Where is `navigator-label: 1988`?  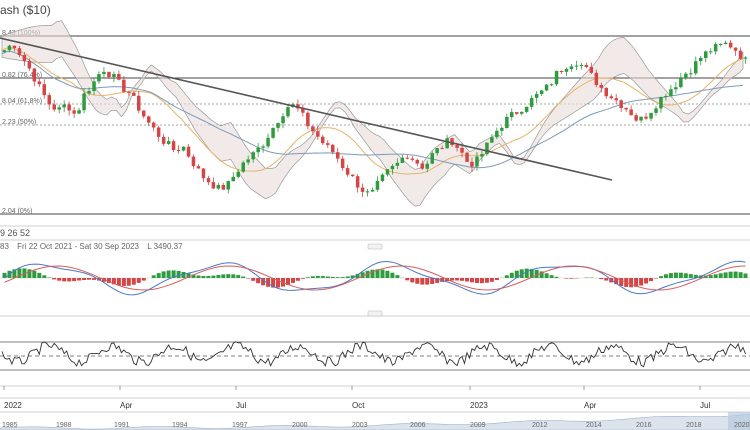
navigator-label: 1988 is located at coordinates (64, 425).